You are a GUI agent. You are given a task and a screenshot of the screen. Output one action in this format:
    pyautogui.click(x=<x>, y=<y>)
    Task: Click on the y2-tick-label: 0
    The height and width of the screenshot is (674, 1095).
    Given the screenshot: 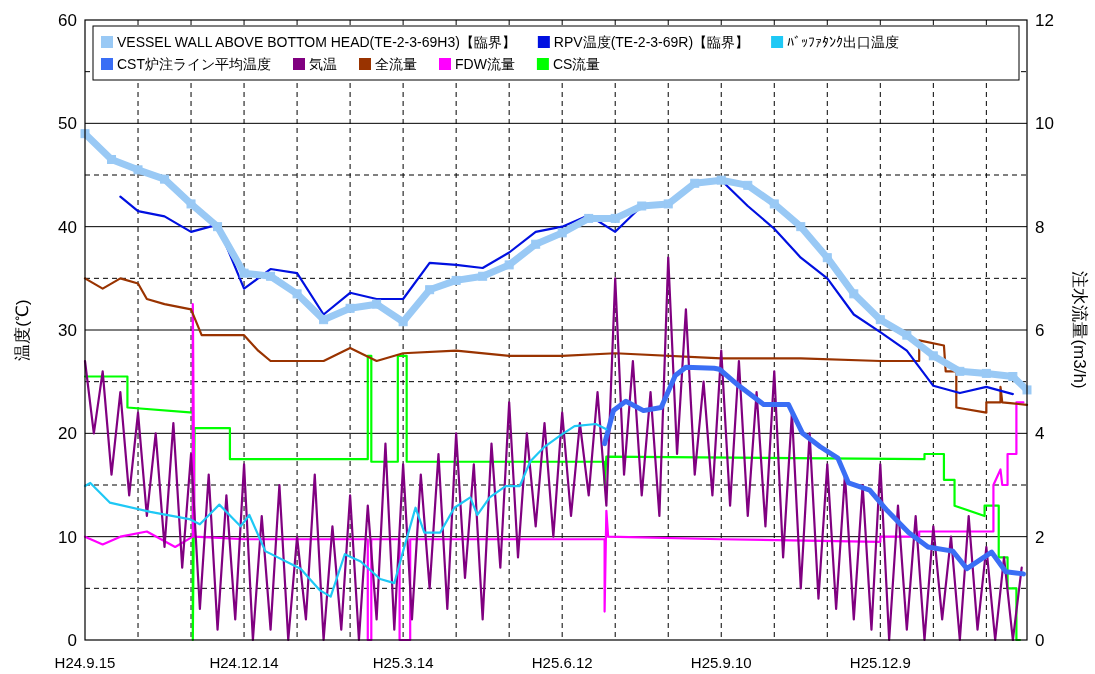 What is the action you would take?
    pyautogui.click(x=1040, y=640)
    